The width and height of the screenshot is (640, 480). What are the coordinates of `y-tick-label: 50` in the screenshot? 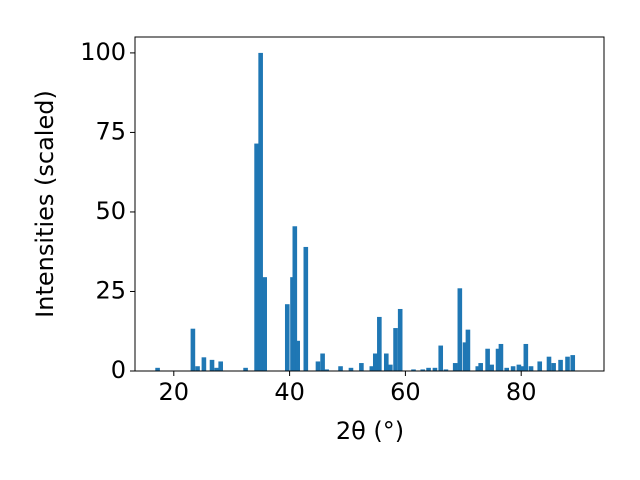 It's located at (110, 211).